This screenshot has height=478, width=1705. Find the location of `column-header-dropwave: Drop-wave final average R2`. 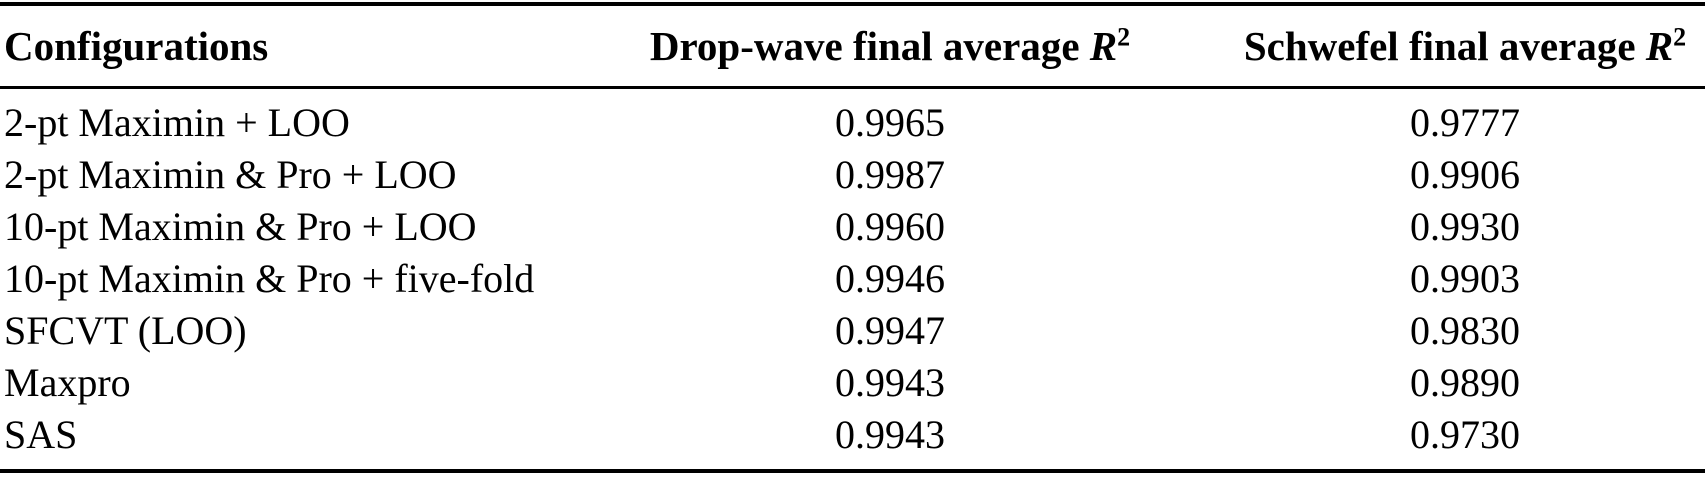

column-header-dropwave: Drop-wave final average R2 is located at coordinates (890, 46).